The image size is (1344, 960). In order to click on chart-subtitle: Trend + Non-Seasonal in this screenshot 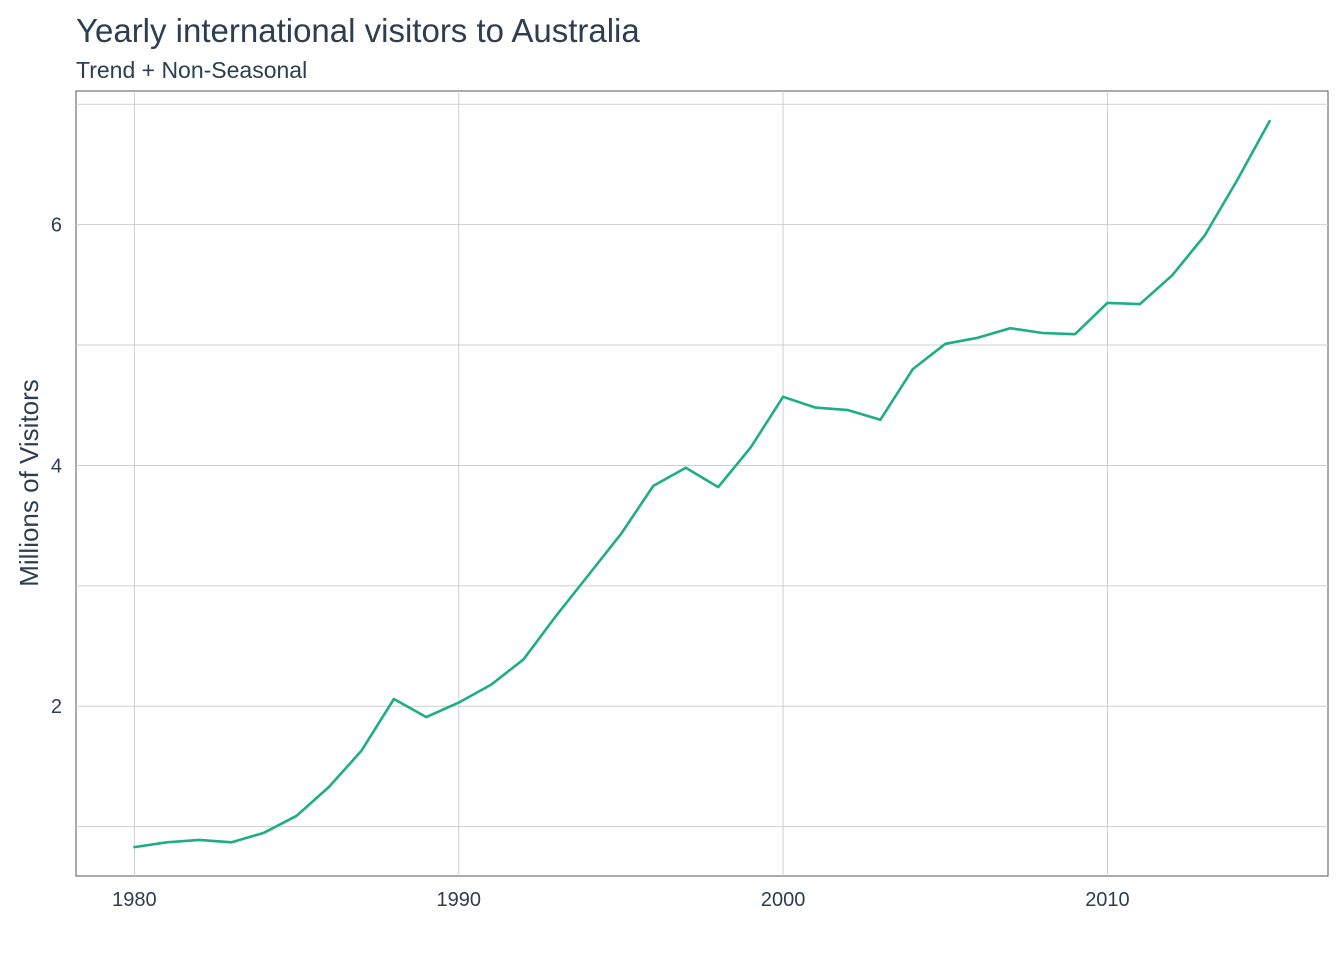, I will do `click(192, 70)`.